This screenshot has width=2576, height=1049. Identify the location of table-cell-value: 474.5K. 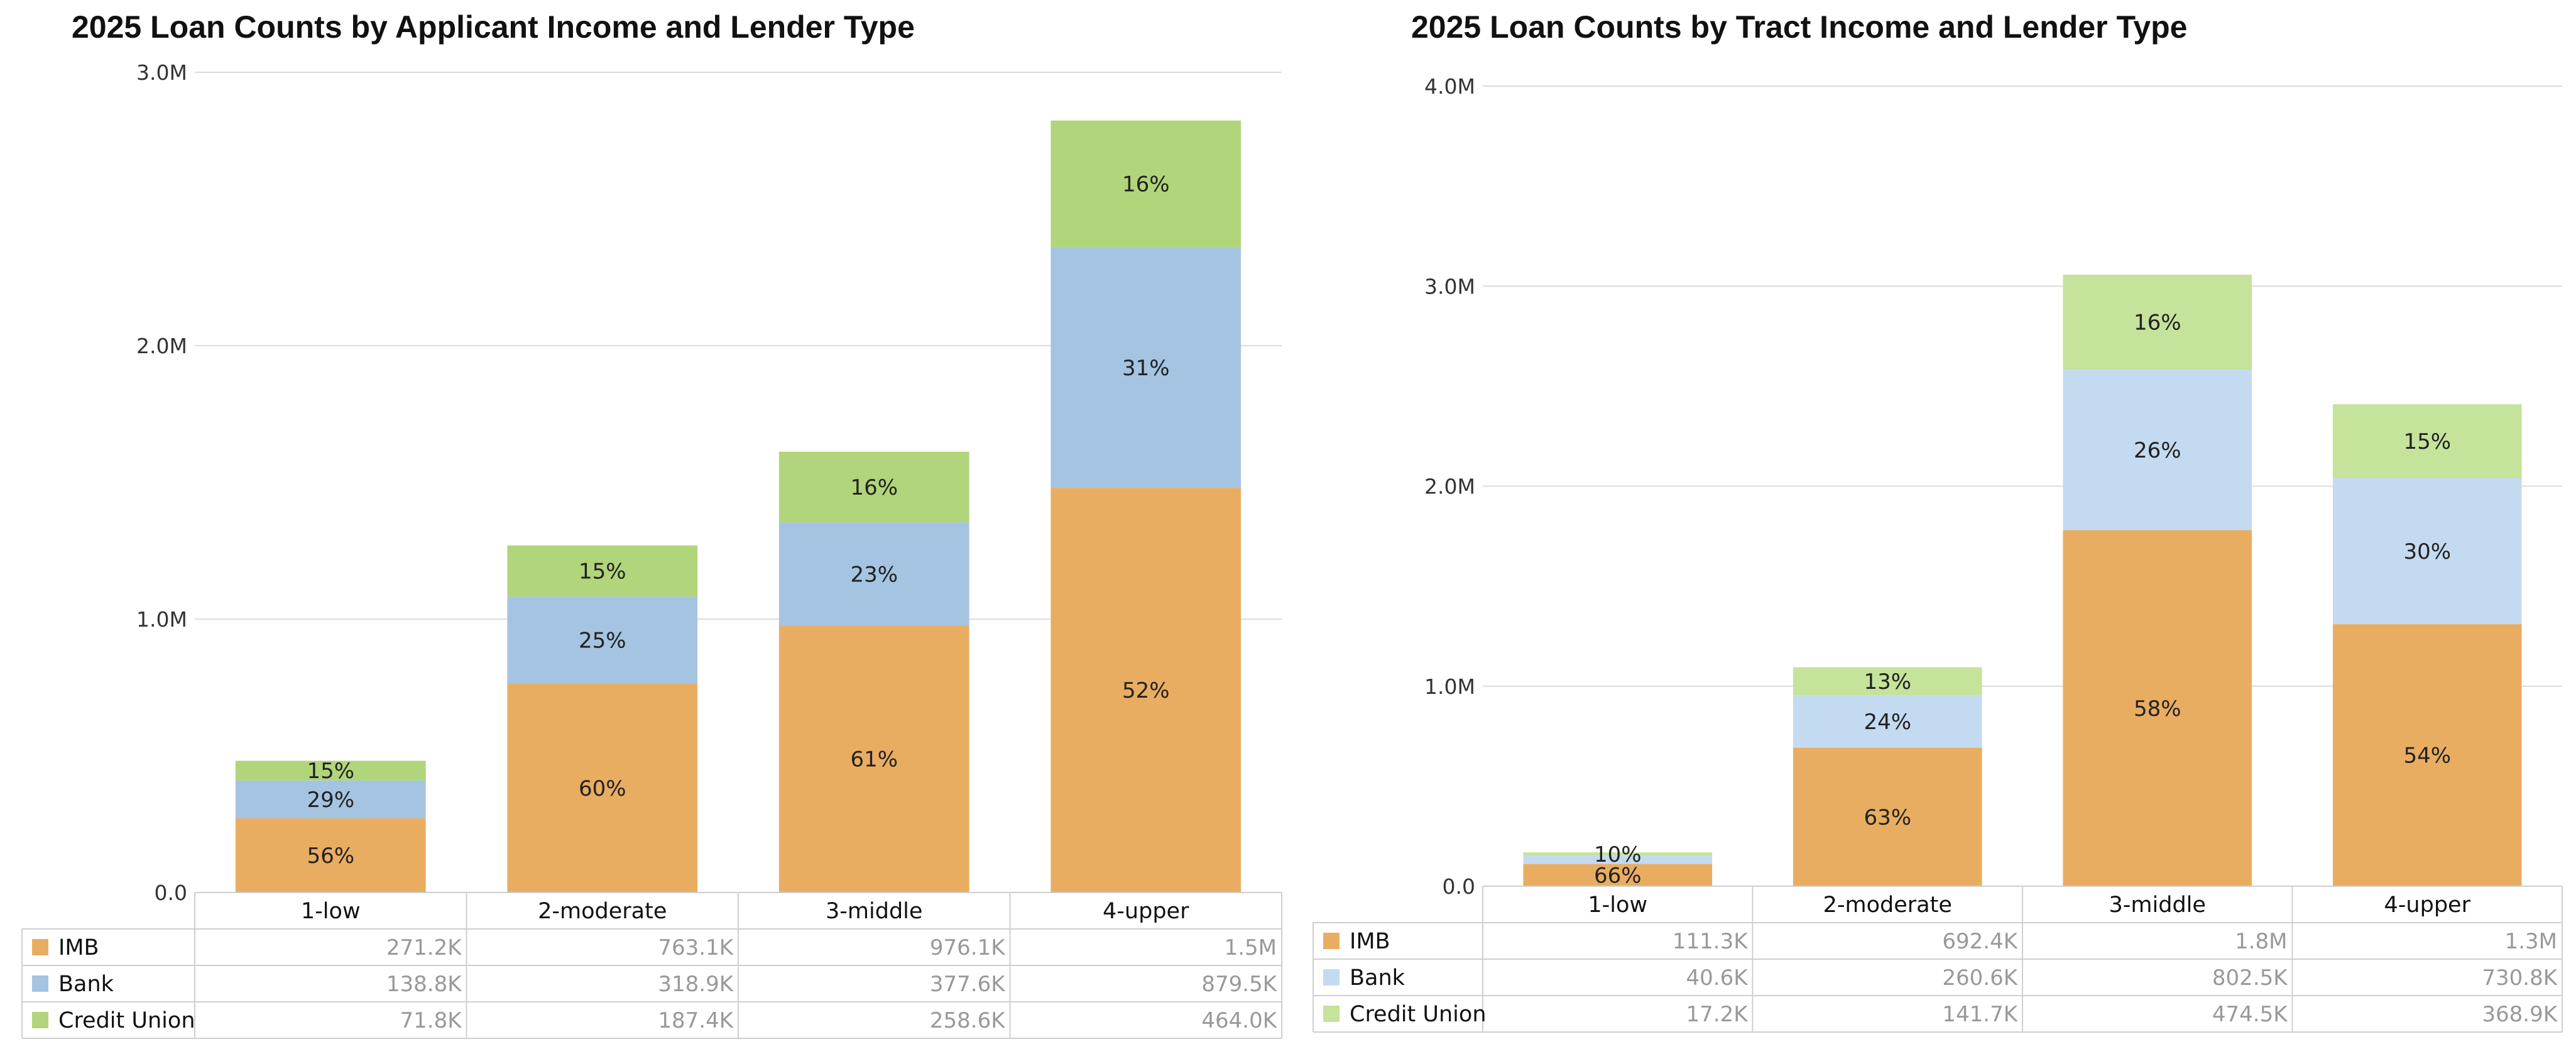
(2250, 1014).